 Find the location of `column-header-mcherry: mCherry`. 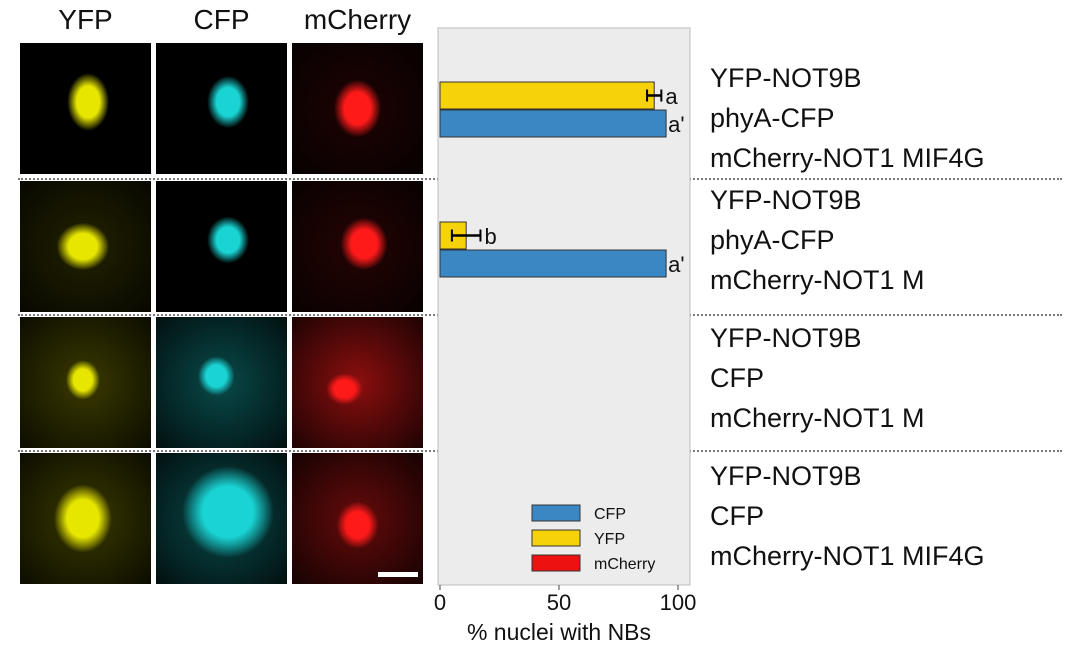

column-header-mcherry: mCherry is located at coordinates (357, 19).